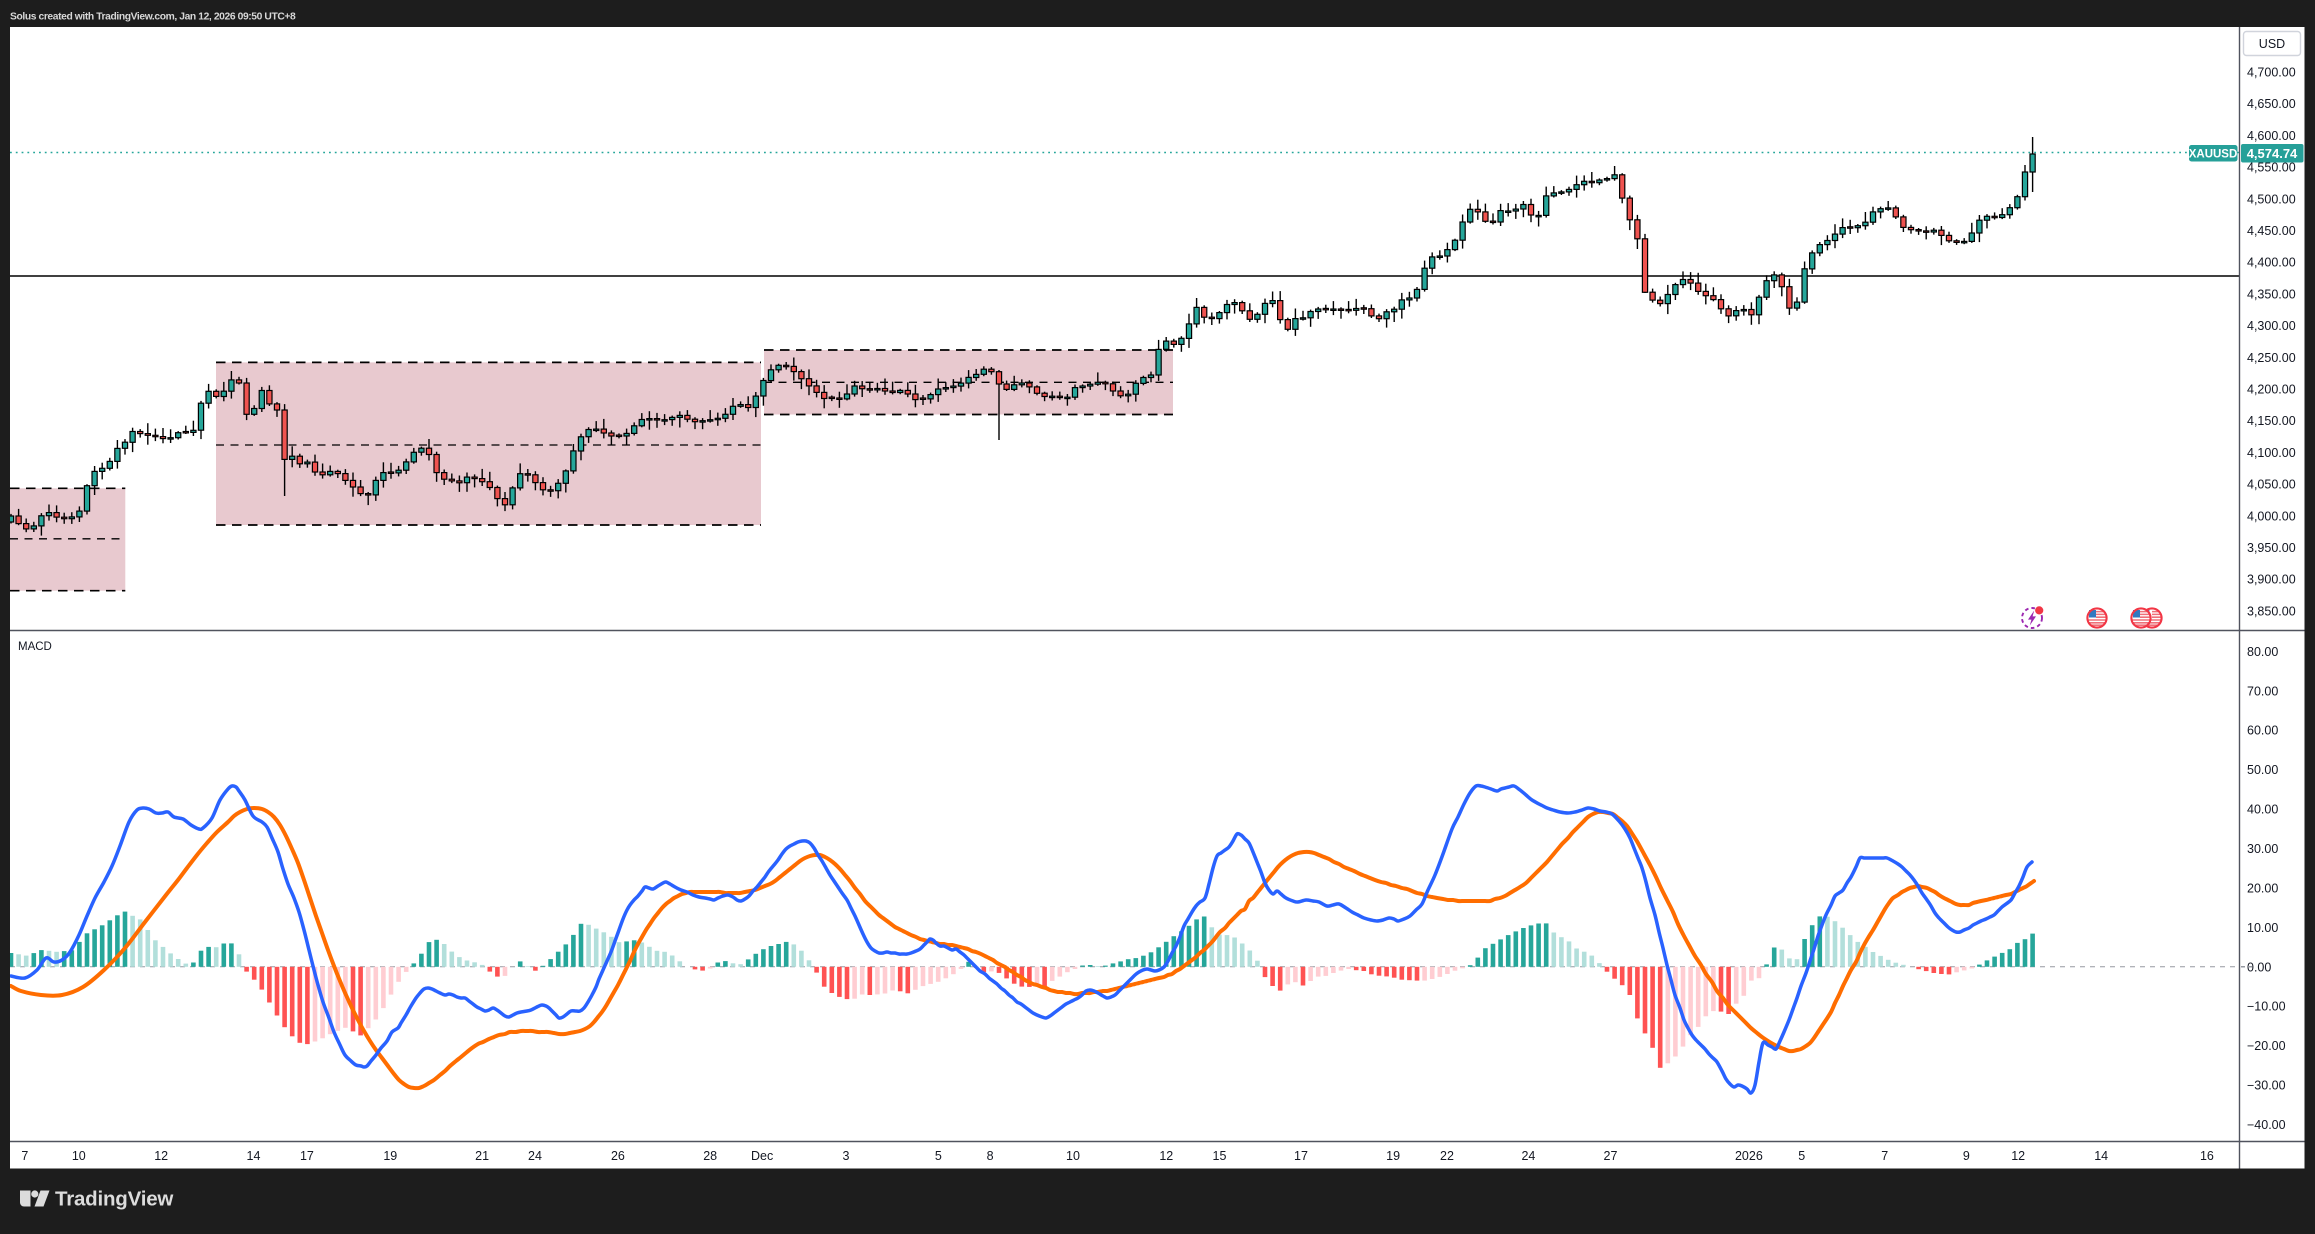 This screenshot has height=1234, width=2315. Describe the element at coordinates (2266, 1007) in the screenshot. I see `svg-text: −10.00` at that location.